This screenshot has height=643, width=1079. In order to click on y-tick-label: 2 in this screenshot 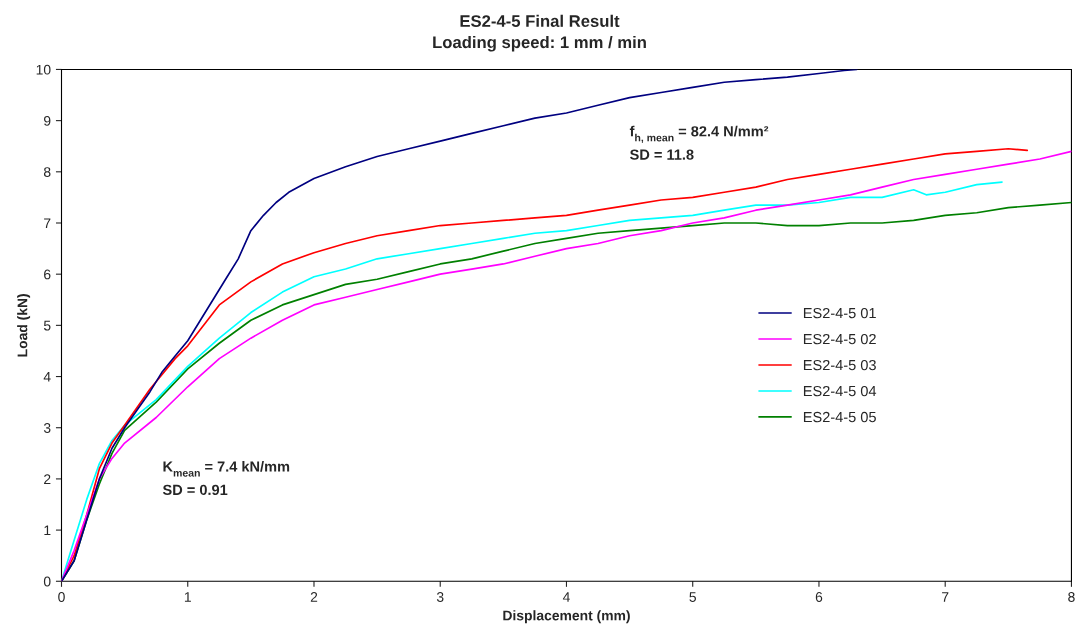, I will do `click(47, 479)`.